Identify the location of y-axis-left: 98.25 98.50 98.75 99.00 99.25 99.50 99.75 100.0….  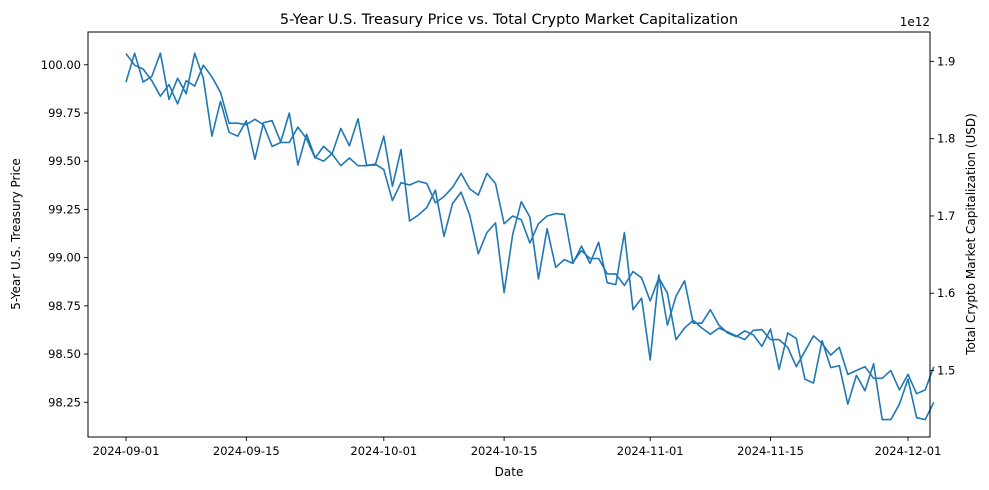
(64, 233).